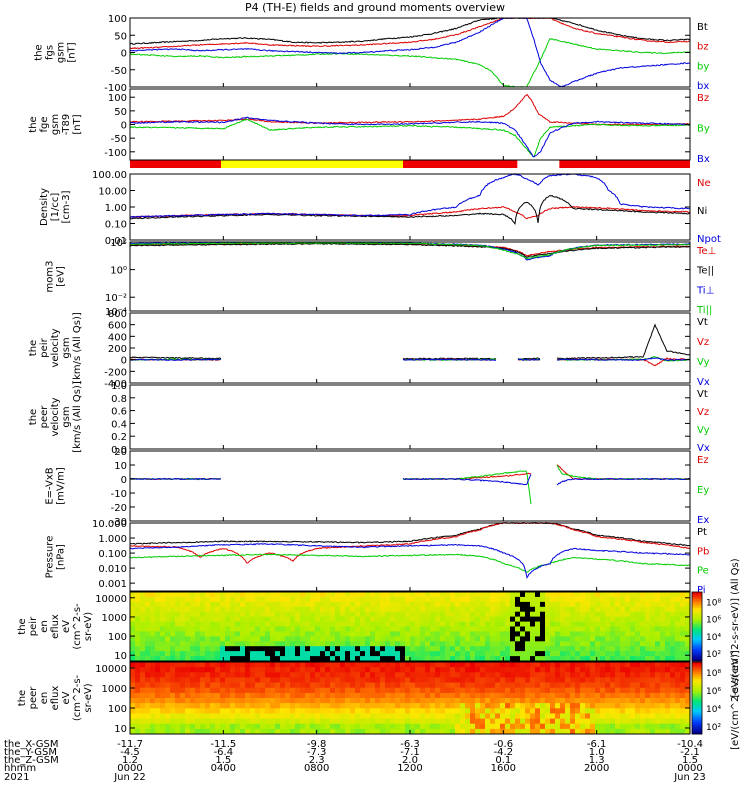  I want to click on colorbar-segment, so click(697, 714).